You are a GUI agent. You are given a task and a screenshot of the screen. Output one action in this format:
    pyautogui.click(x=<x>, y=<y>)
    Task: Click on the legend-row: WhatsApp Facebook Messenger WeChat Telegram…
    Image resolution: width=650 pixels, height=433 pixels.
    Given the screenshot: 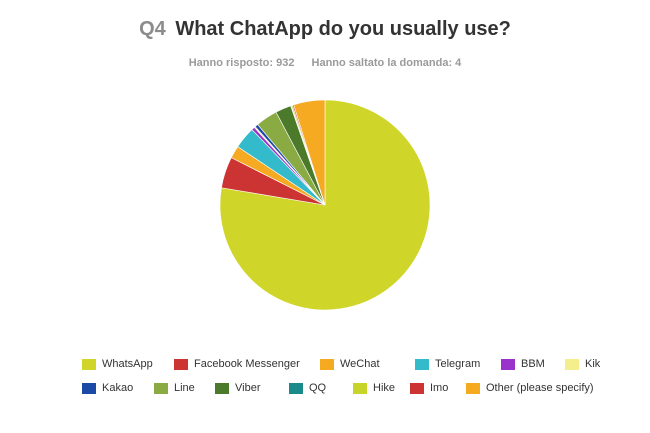 What is the action you would take?
    pyautogui.click(x=362, y=364)
    